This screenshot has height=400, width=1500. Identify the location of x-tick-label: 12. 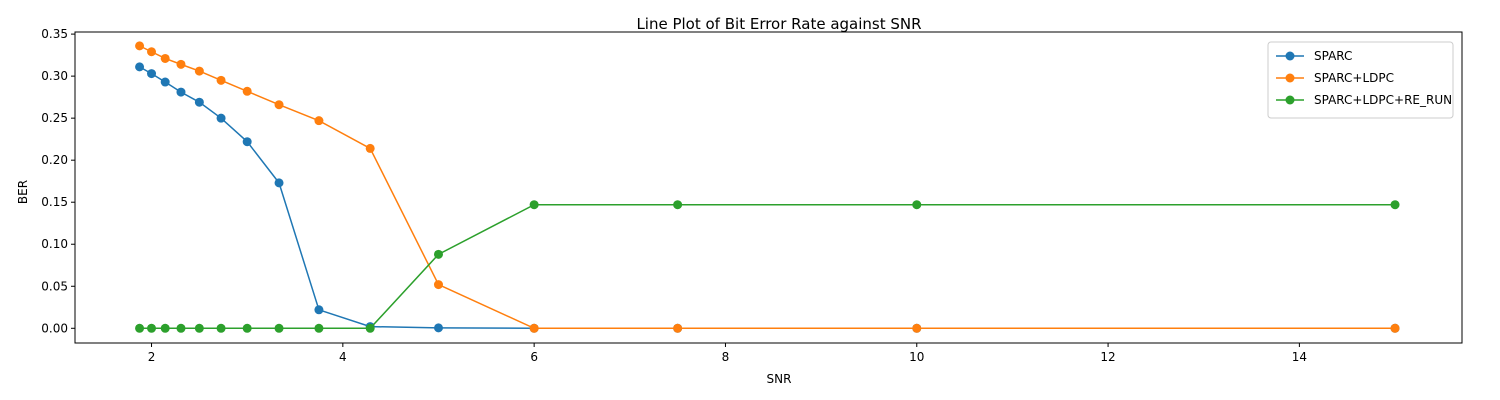
(1107, 357).